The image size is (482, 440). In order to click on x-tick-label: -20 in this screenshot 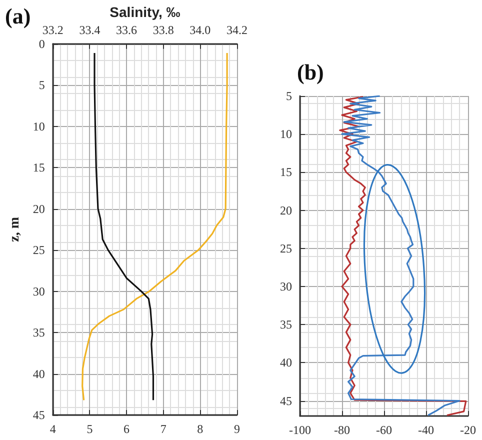, I will do `click(468, 430)`.